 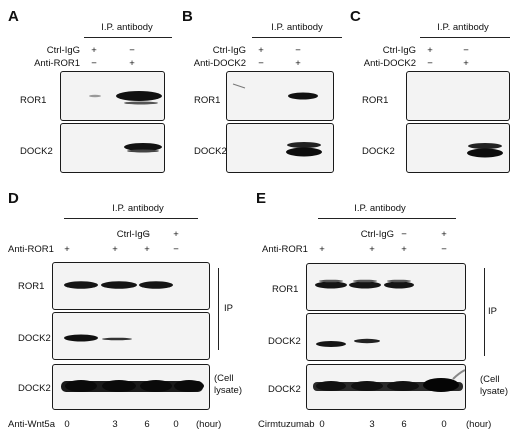 What do you see at coordinates (13, 198) in the screenshot?
I see `panel-letter: D` at bounding box center [13, 198].